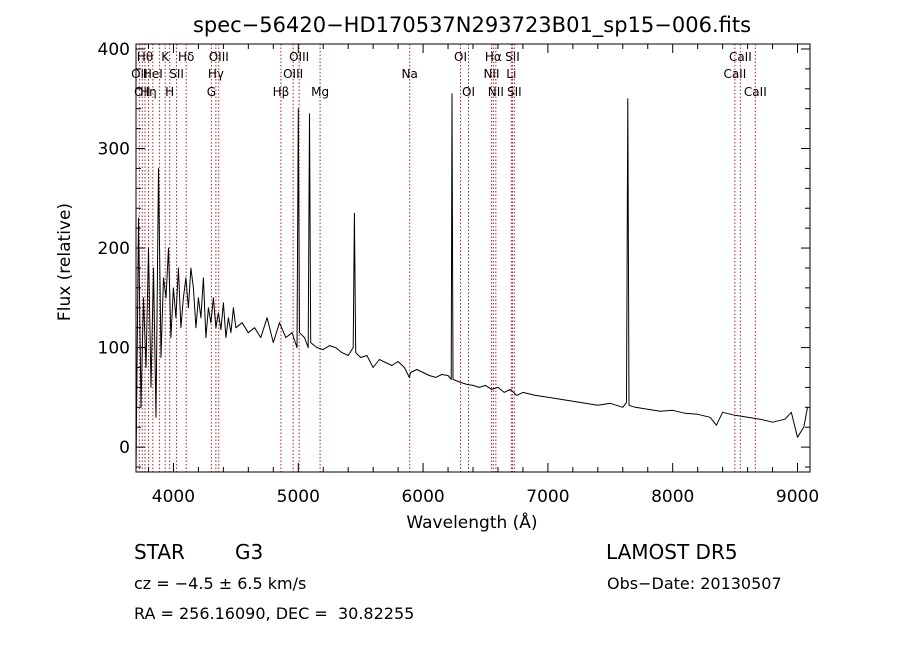 The image size is (900, 649). What do you see at coordinates (734, 74) in the screenshot?
I see `line-label-26: CaII` at bounding box center [734, 74].